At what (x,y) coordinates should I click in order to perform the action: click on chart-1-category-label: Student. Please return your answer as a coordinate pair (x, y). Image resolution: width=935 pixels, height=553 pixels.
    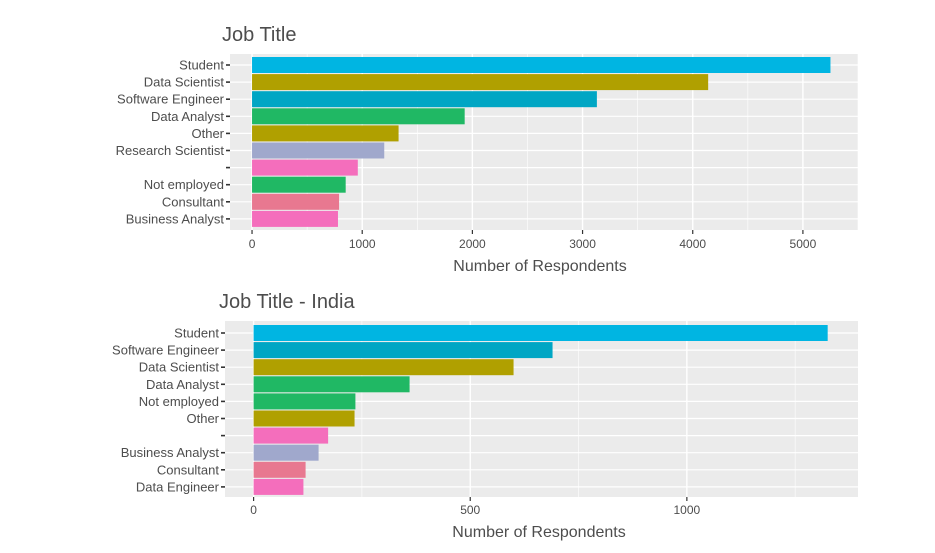
    Looking at the image, I should click on (201, 65).